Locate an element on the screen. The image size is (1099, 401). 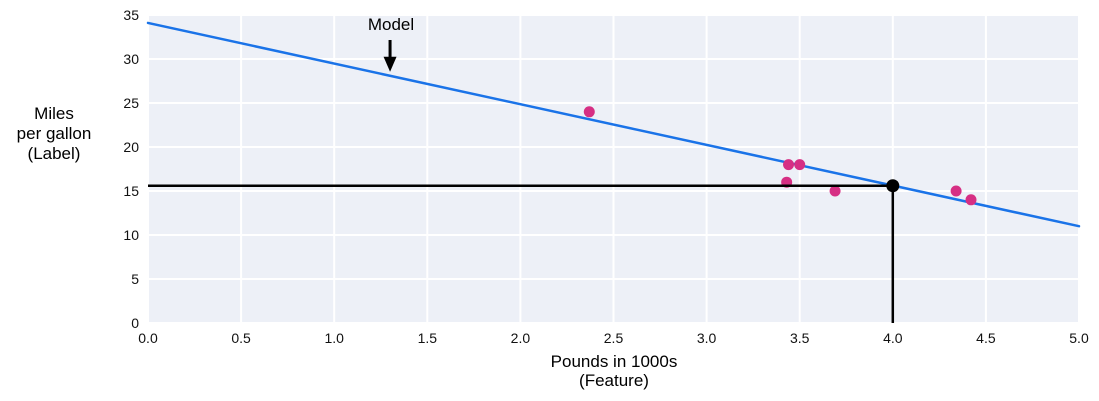
y-tick-label: 10 is located at coordinates (131, 235).